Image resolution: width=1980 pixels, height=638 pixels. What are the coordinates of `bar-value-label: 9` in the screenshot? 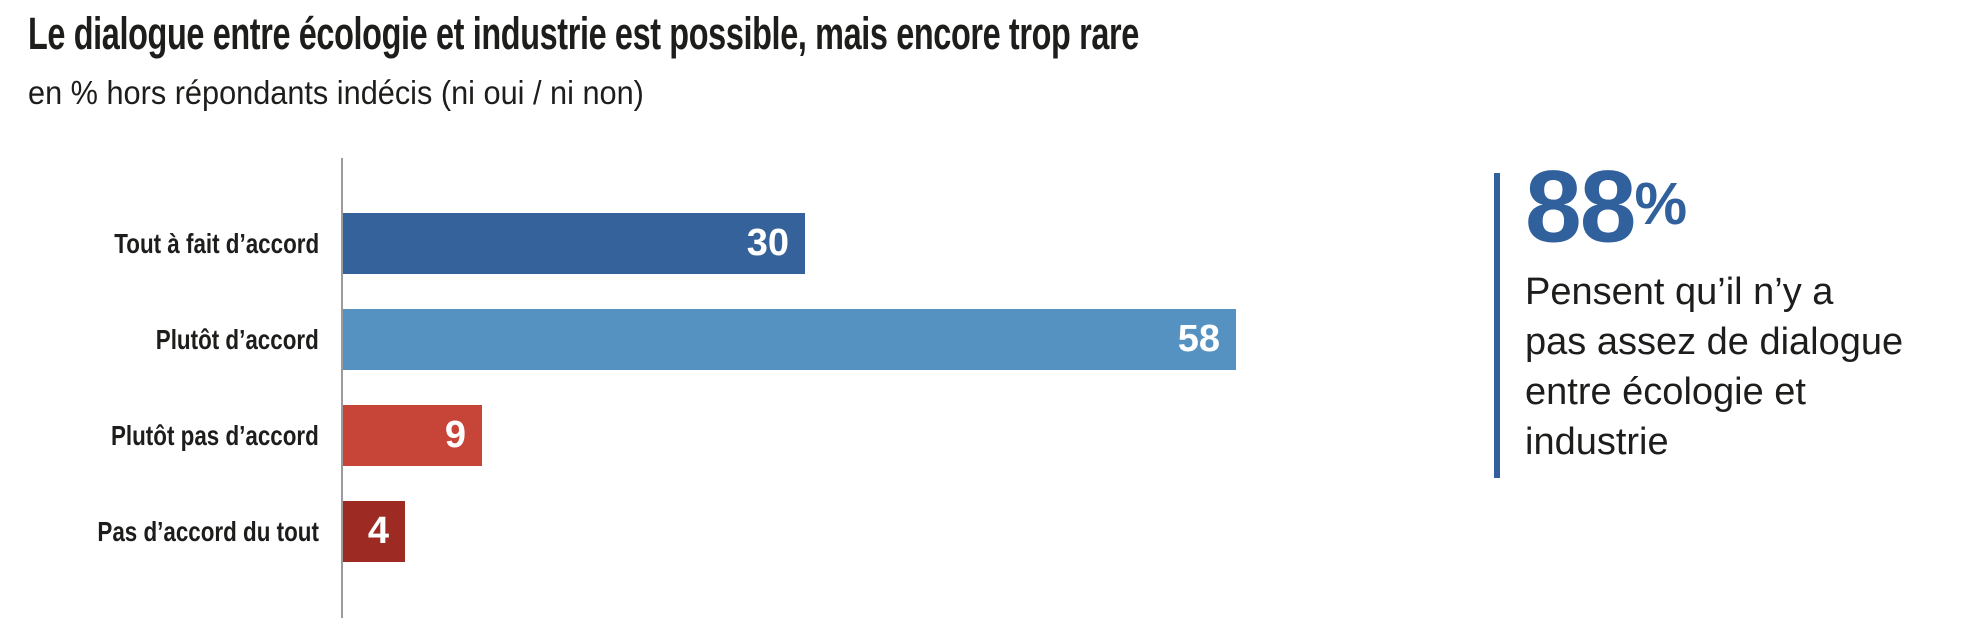 It's located at (455, 435).